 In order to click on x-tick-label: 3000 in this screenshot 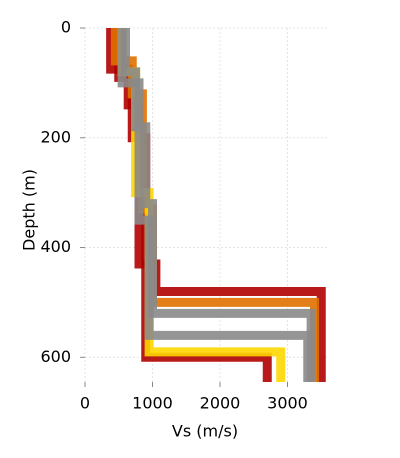, I will do `click(287, 403)`.